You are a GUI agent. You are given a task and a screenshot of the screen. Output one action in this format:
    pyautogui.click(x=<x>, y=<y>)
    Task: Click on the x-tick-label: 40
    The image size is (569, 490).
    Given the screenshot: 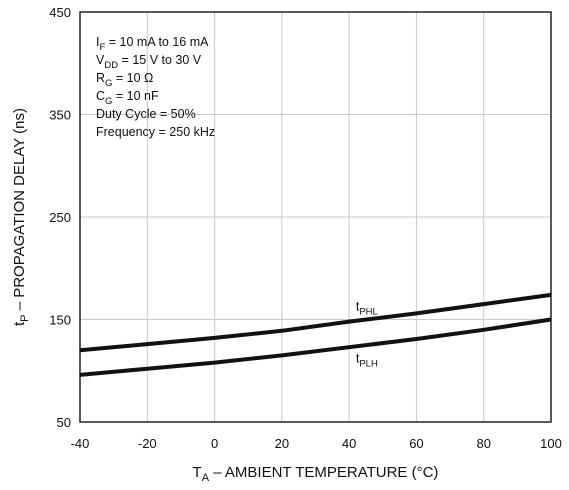 What is the action you would take?
    pyautogui.click(x=349, y=443)
    